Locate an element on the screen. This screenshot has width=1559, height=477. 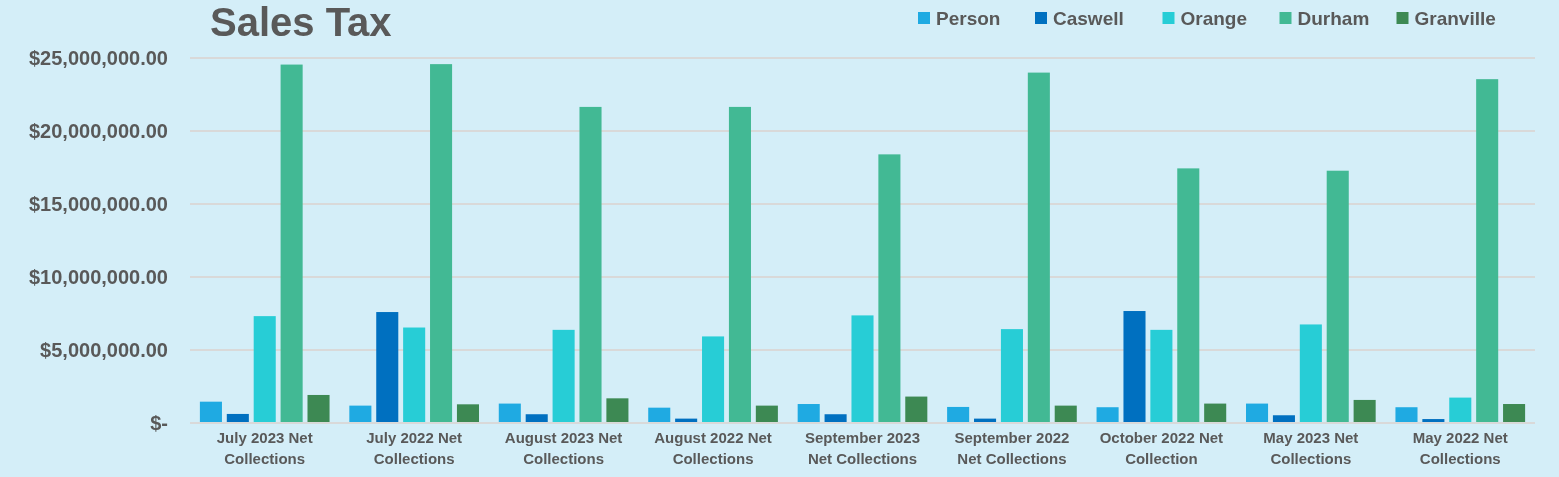
y-tick-label: $- is located at coordinates (159, 423).